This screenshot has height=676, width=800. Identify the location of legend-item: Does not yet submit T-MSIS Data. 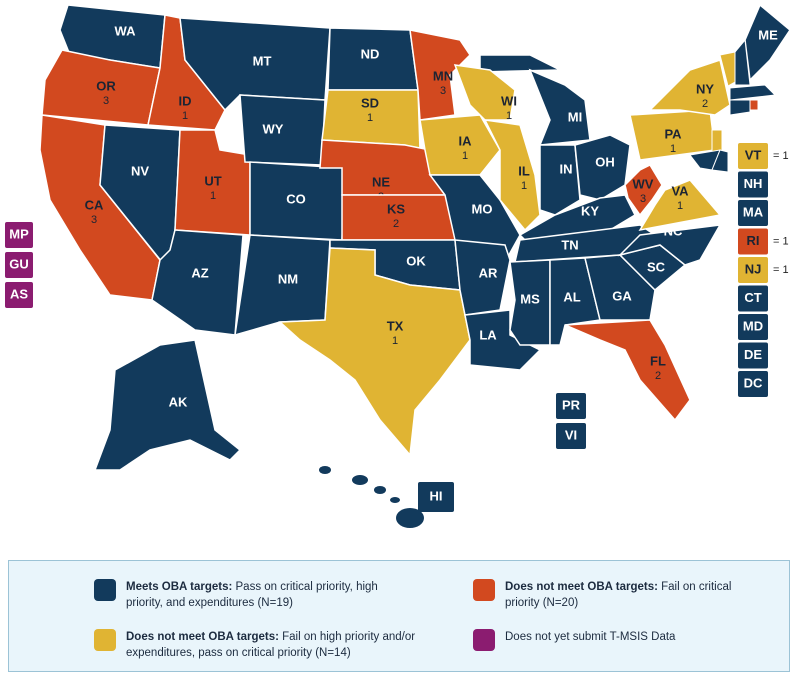
(609, 640).